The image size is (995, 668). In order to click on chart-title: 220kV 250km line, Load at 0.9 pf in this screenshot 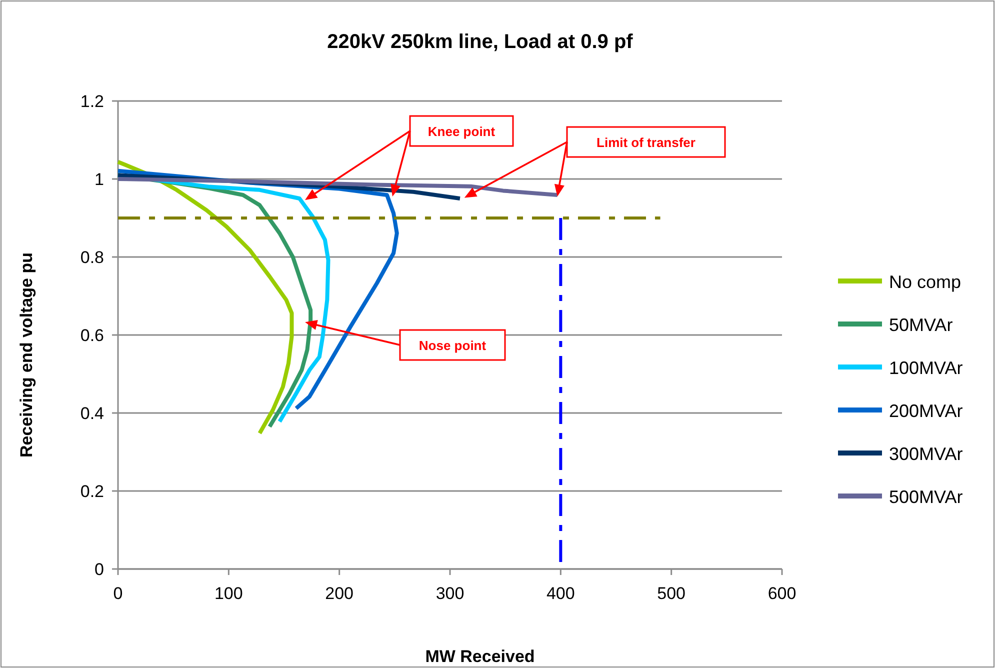, I will do `click(480, 42)`.